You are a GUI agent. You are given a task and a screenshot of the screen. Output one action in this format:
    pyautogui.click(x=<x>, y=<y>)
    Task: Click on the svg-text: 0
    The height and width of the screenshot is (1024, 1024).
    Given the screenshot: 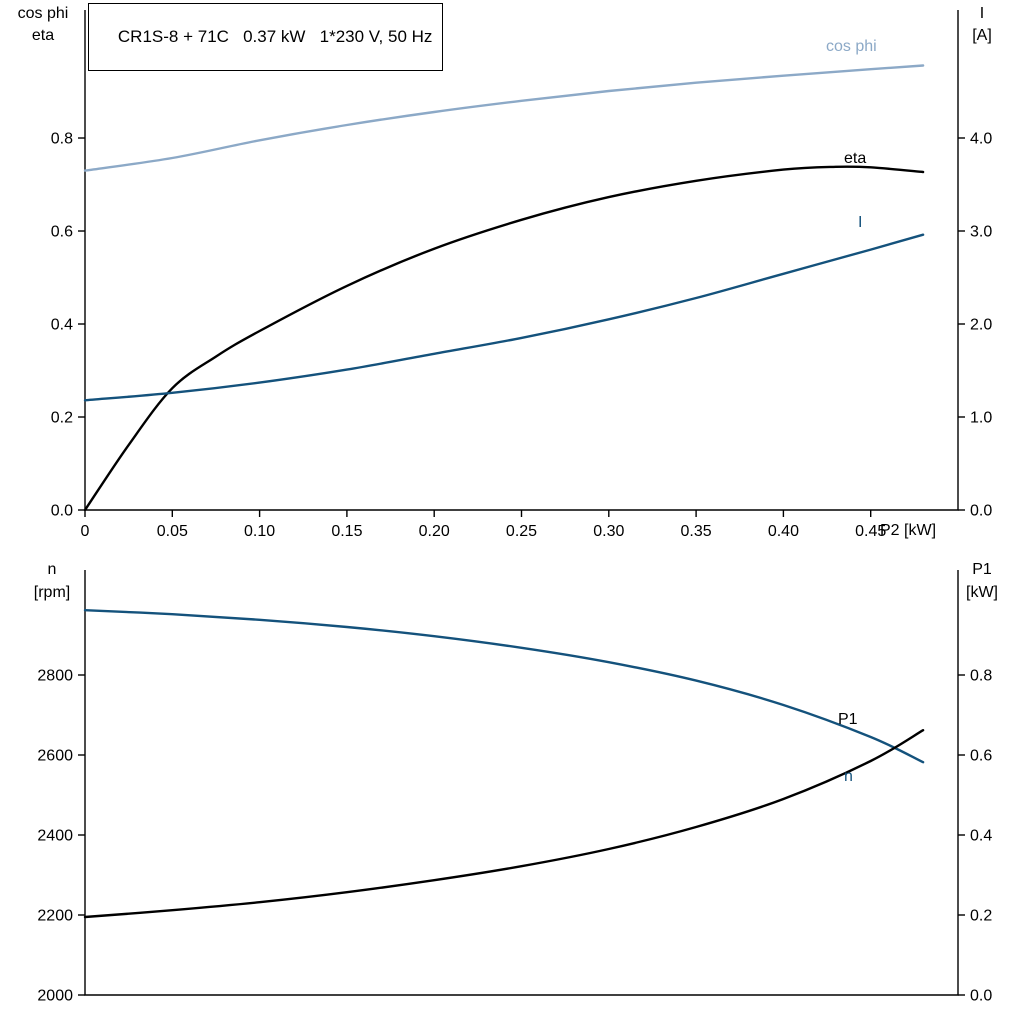 What is the action you would take?
    pyautogui.click(x=85, y=531)
    